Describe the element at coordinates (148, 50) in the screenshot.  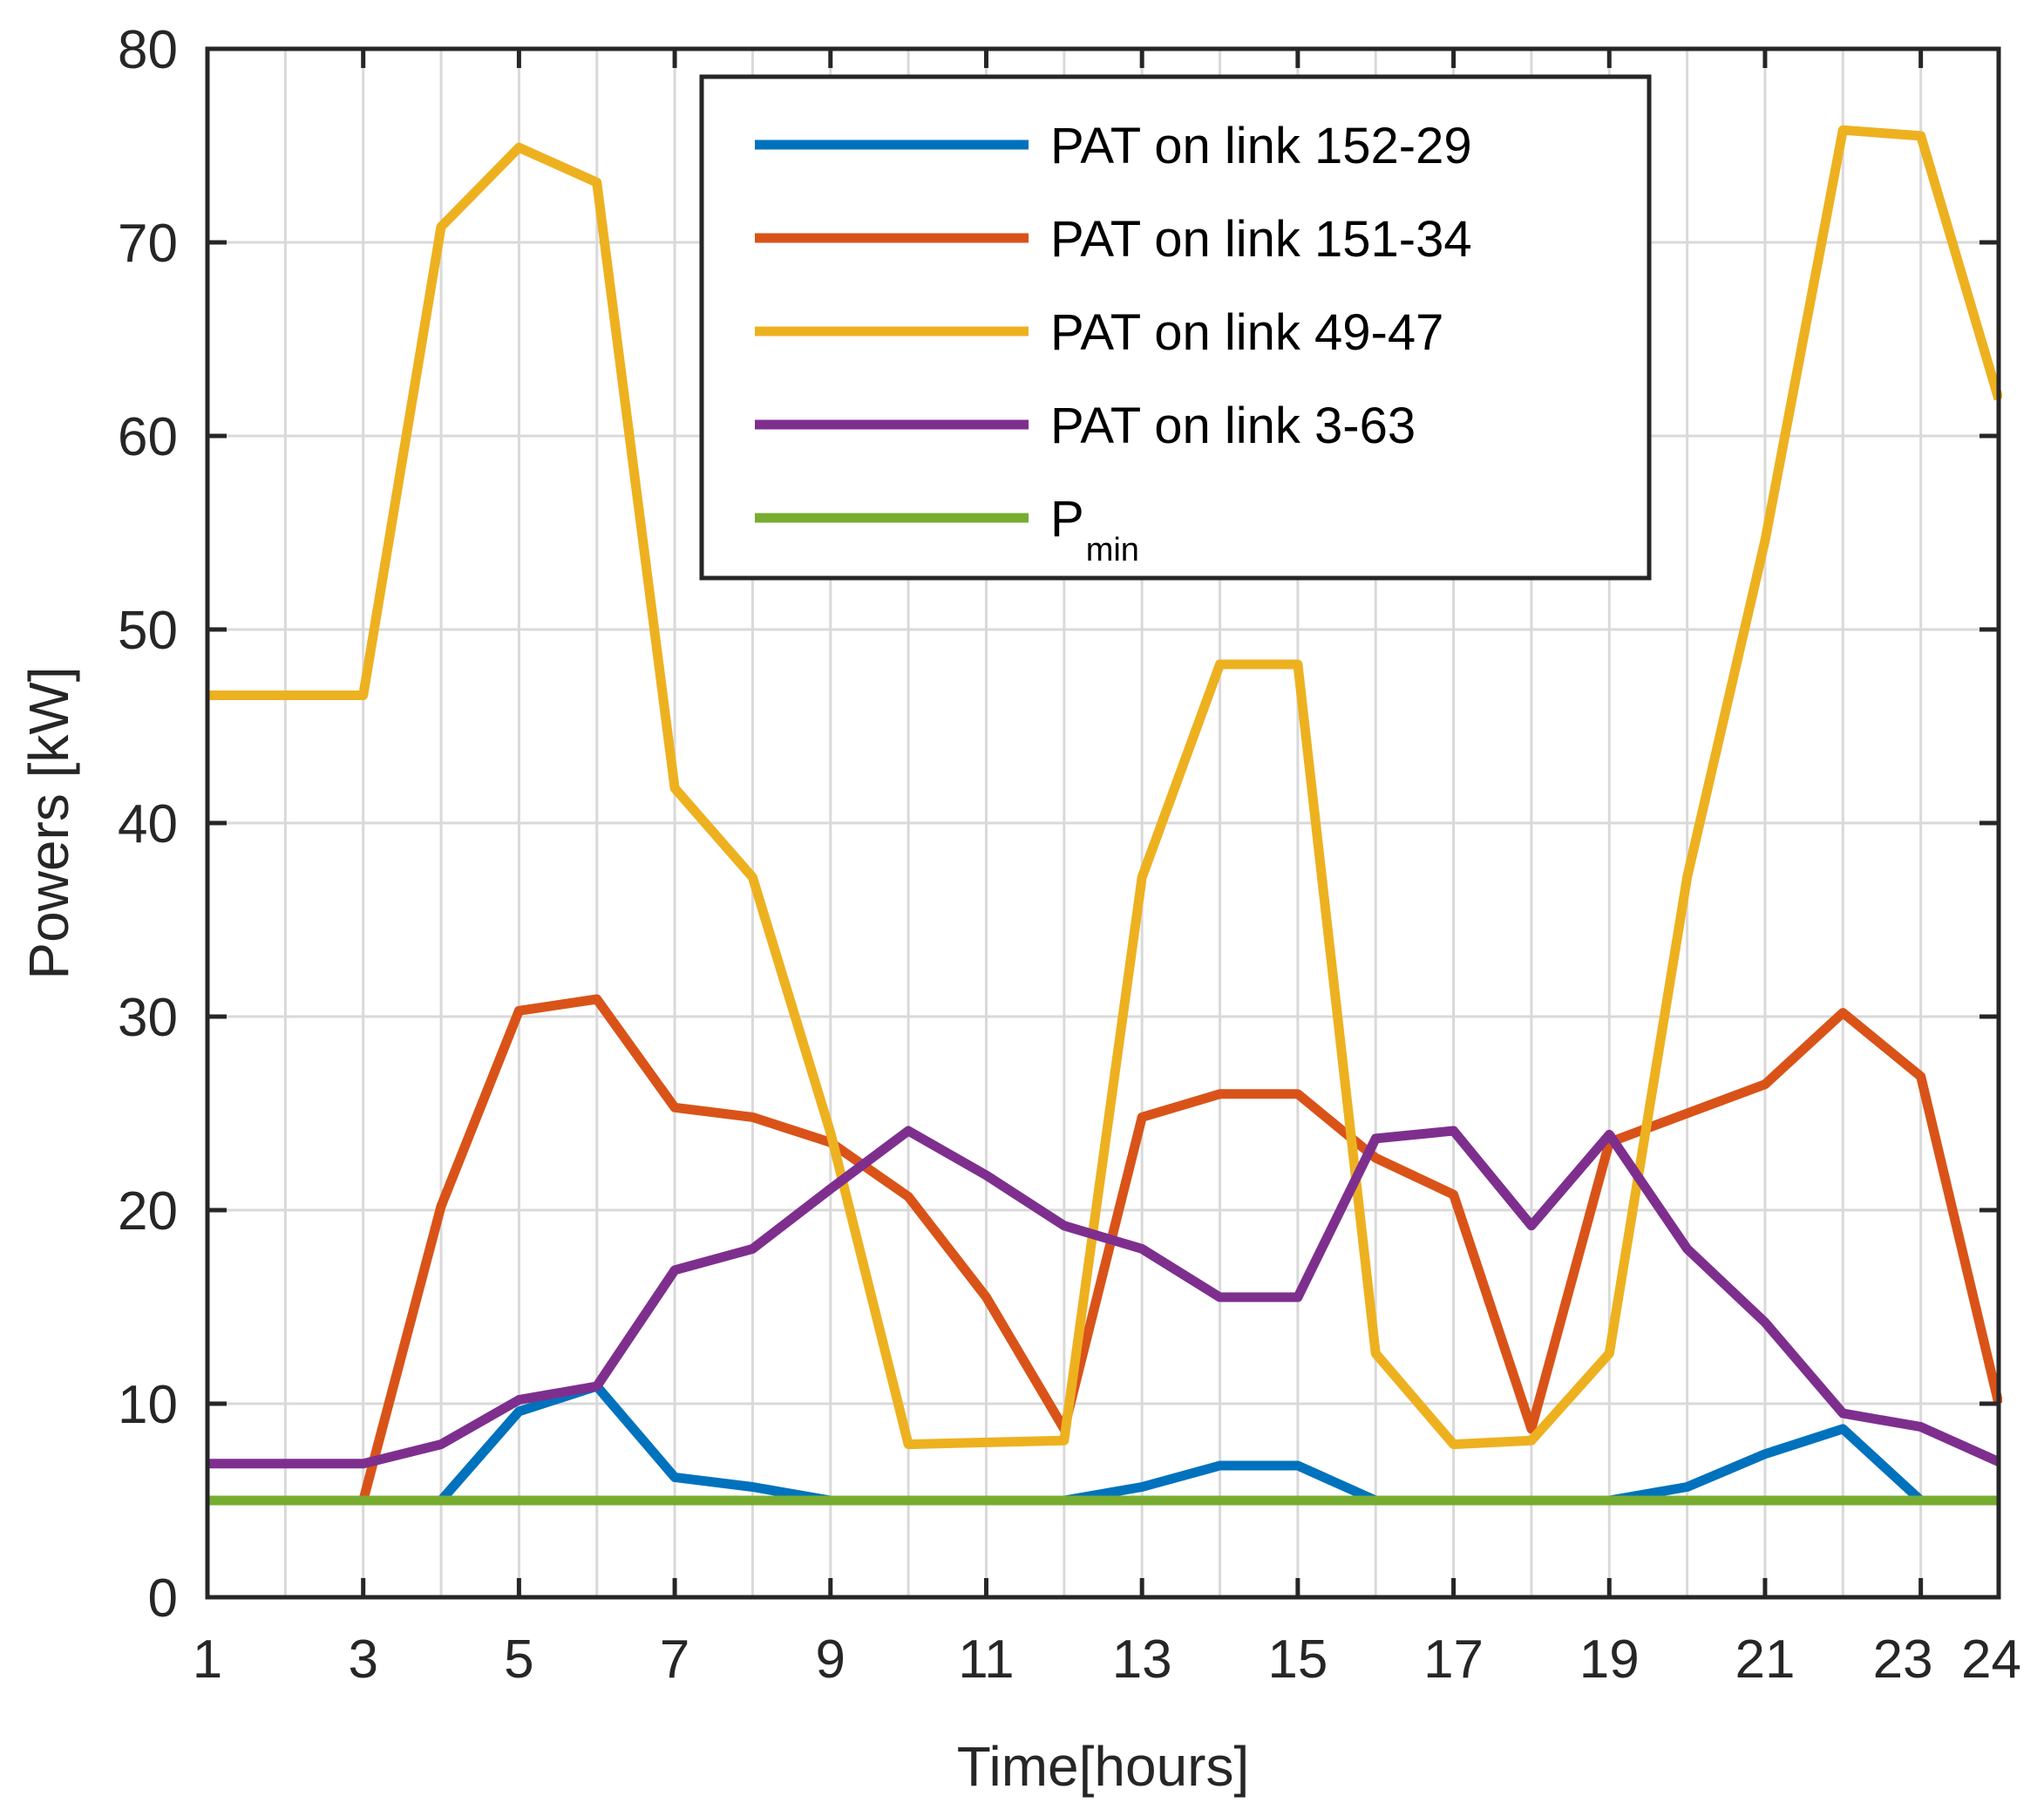
I see `y-tick-label: 80` at that location.